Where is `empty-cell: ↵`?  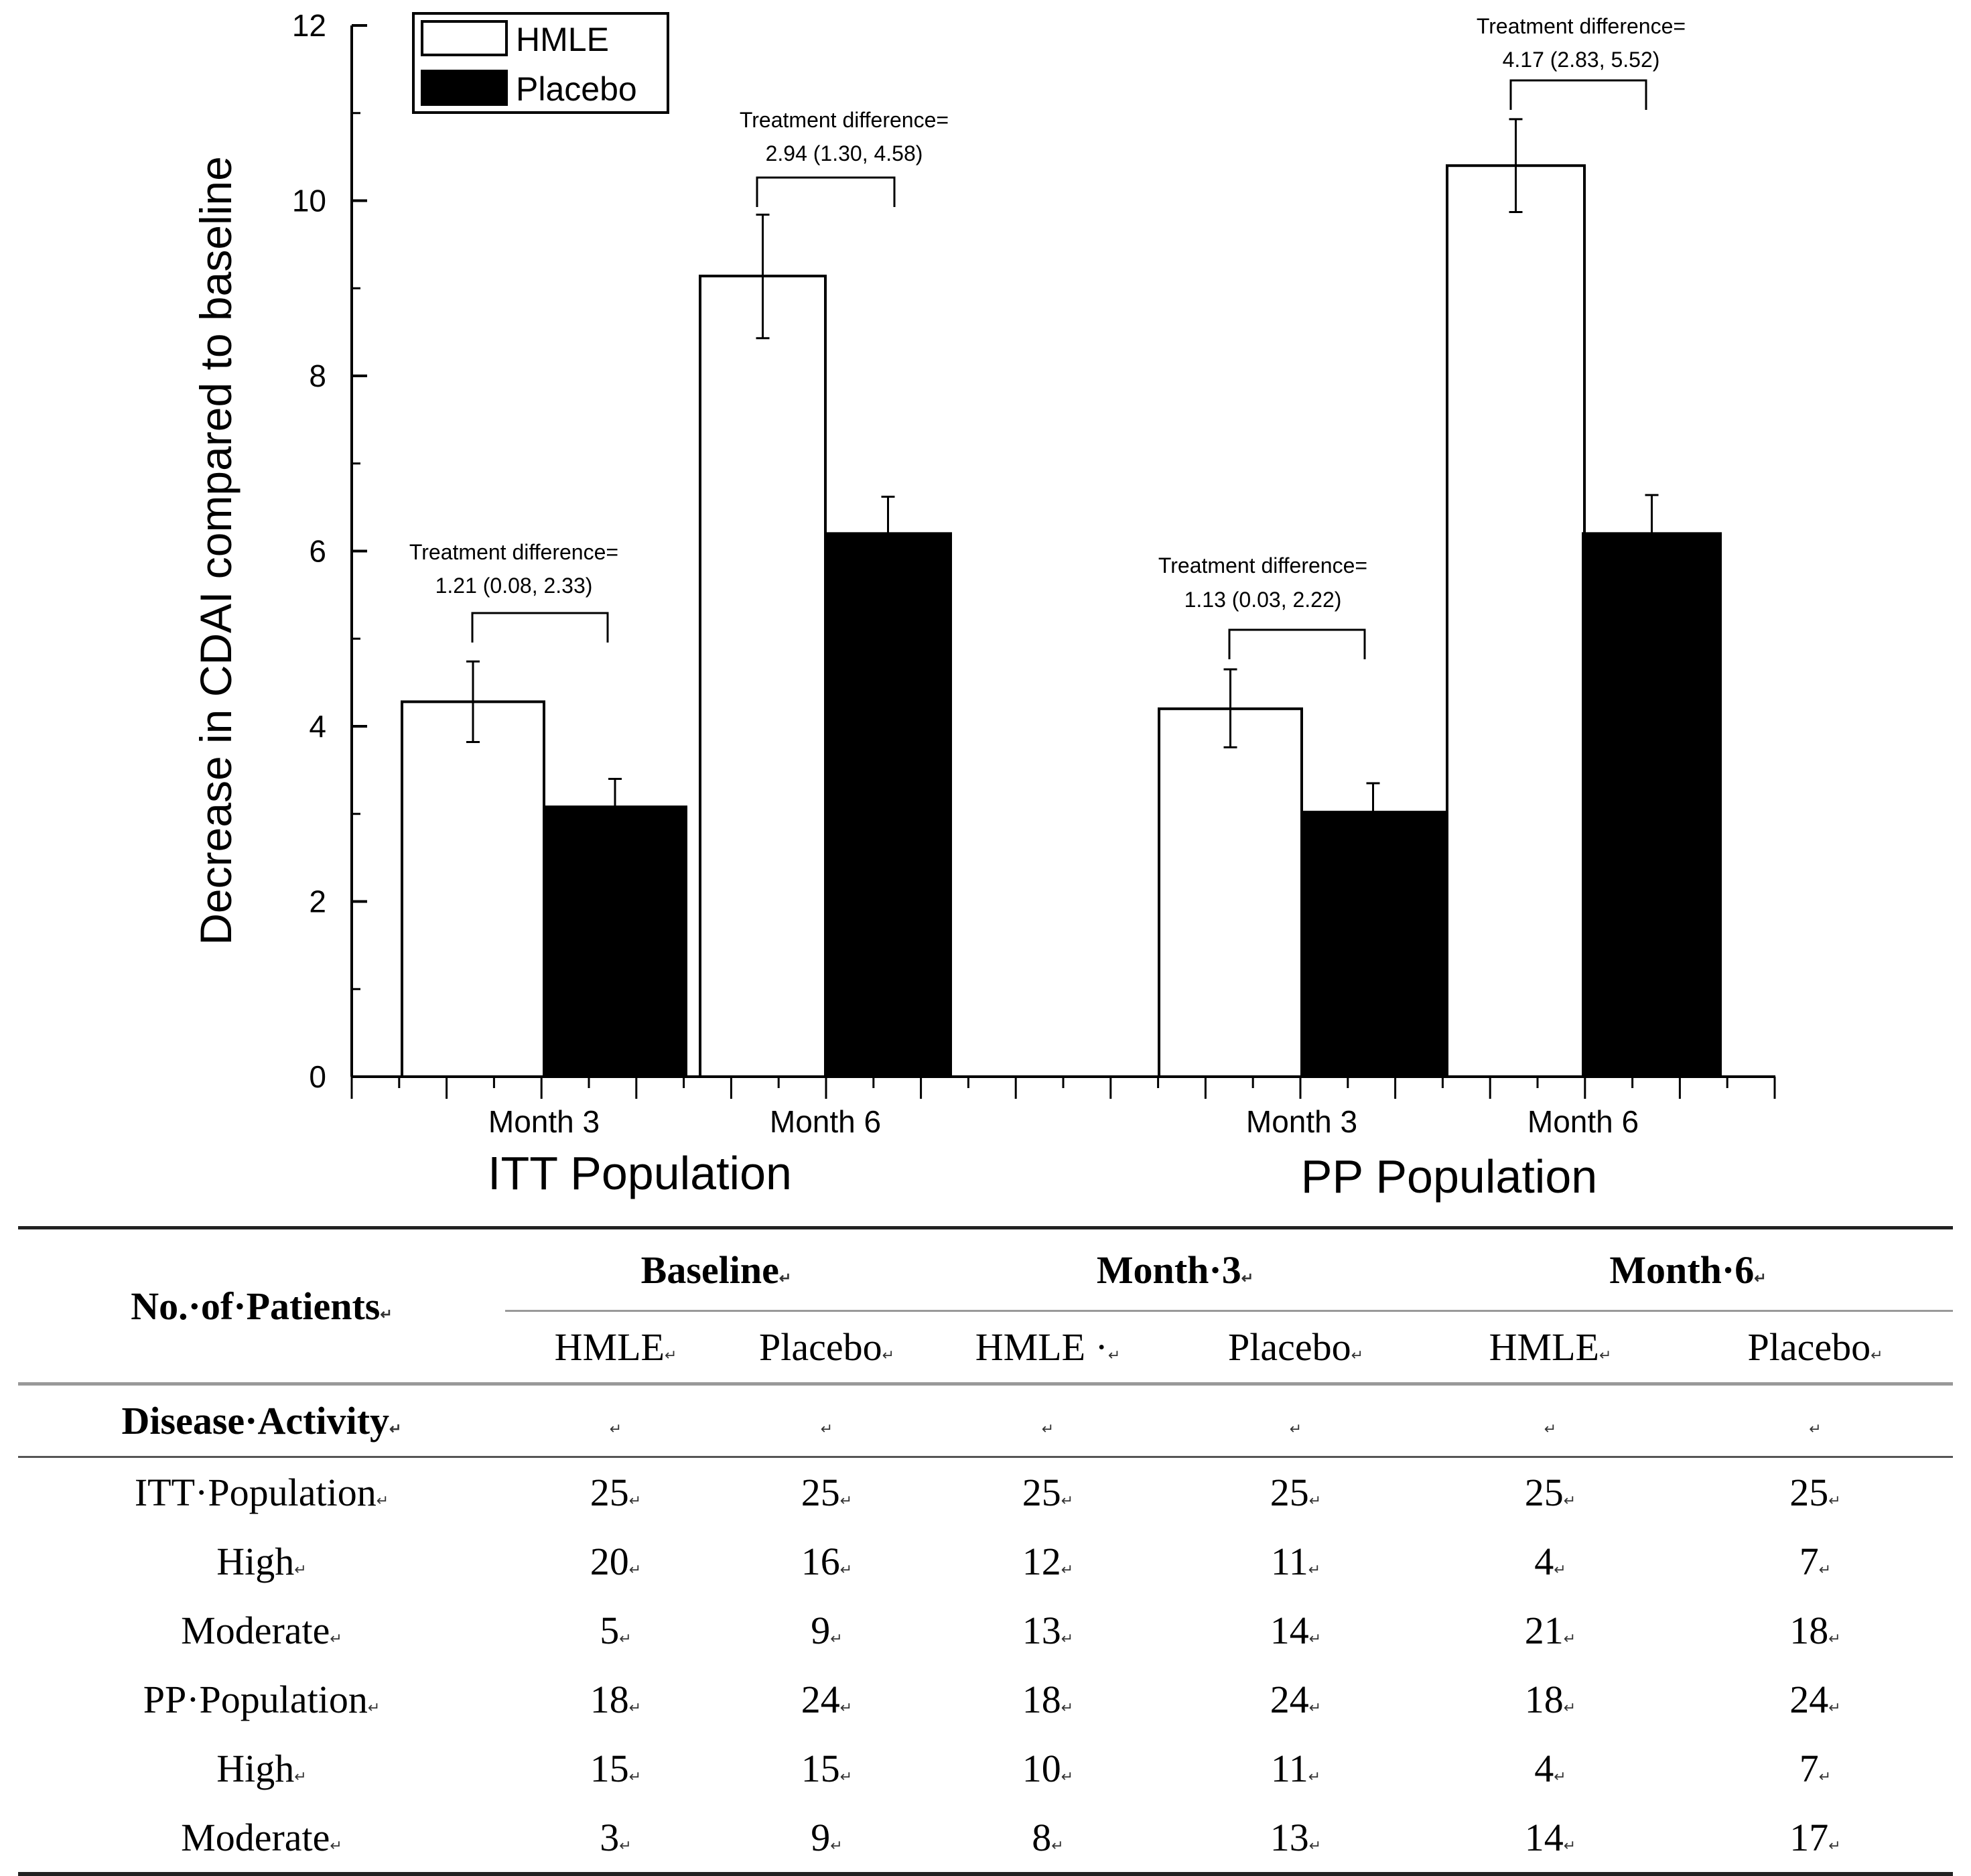
empty-cell: ↵ is located at coordinates (616, 1420).